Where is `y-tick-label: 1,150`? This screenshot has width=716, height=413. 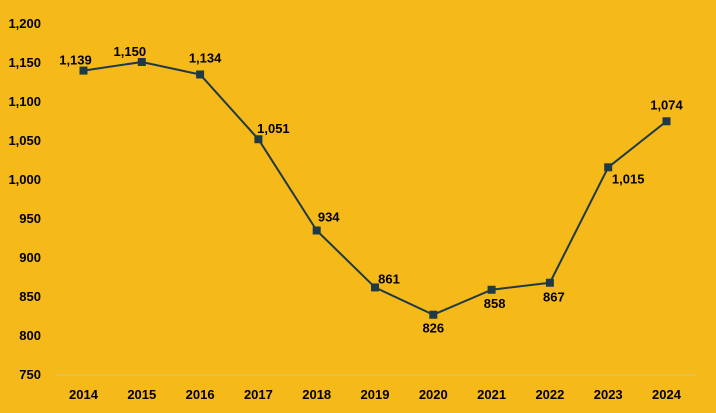
y-tick-label: 1,150 is located at coordinates (24, 62).